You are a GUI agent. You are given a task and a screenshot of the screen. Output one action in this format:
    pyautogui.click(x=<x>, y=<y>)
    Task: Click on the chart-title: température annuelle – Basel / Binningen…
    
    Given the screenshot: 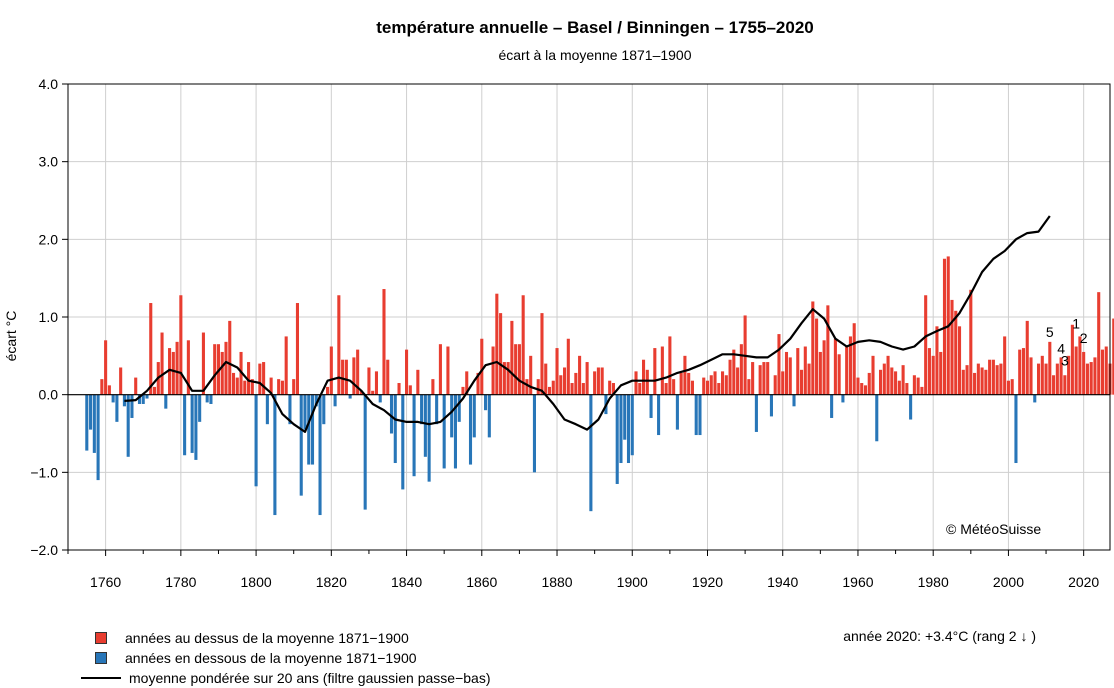 What is the action you would take?
    pyautogui.click(x=595, y=27)
    